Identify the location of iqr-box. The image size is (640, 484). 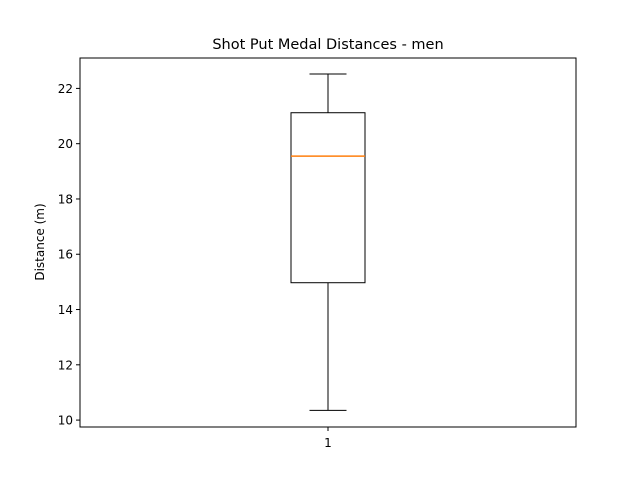
(328, 198).